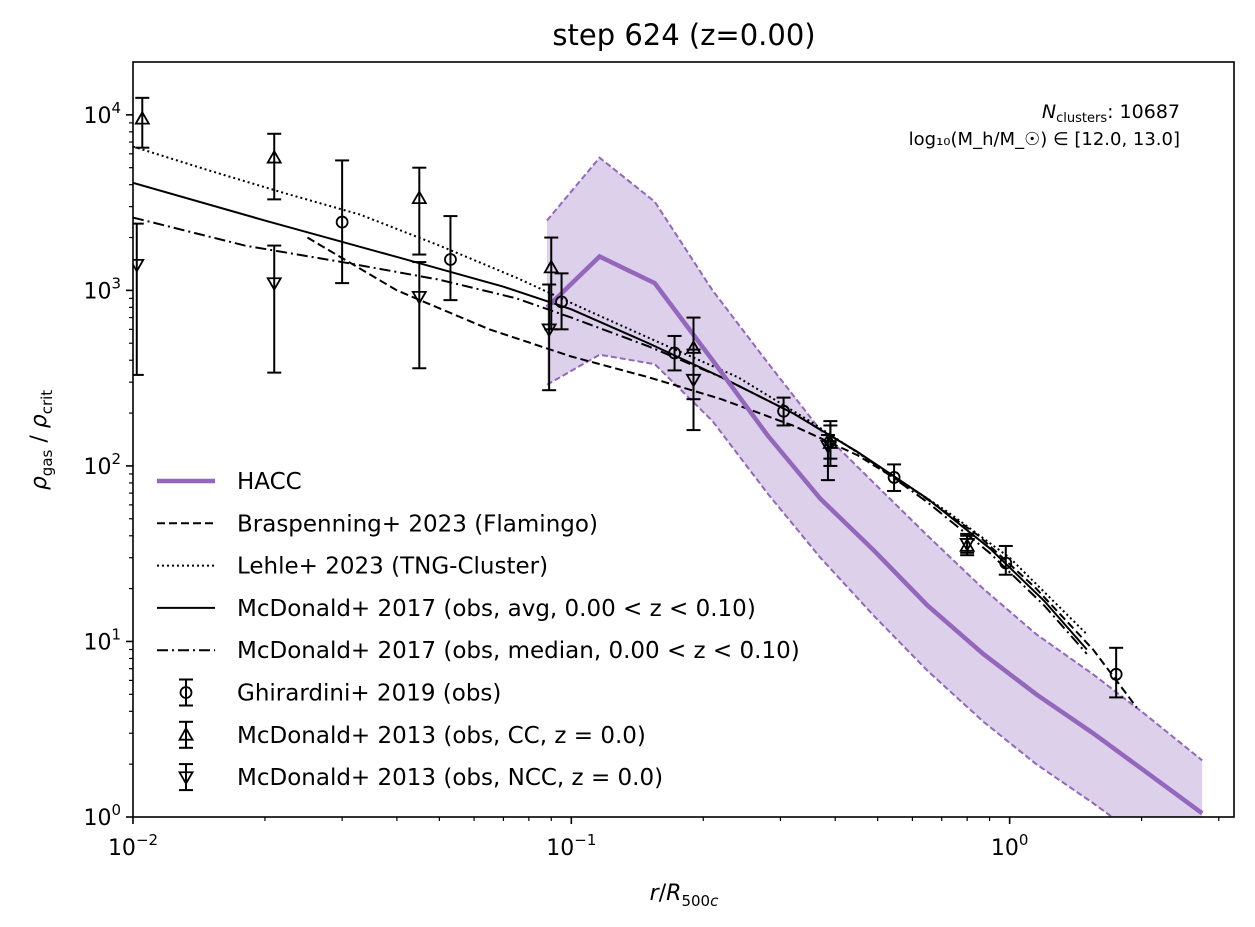  What do you see at coordinates (41, 440) in the screenshot?
I see `y-axis-label: ρgas / ρcrit` at bounding box center [41, 440].